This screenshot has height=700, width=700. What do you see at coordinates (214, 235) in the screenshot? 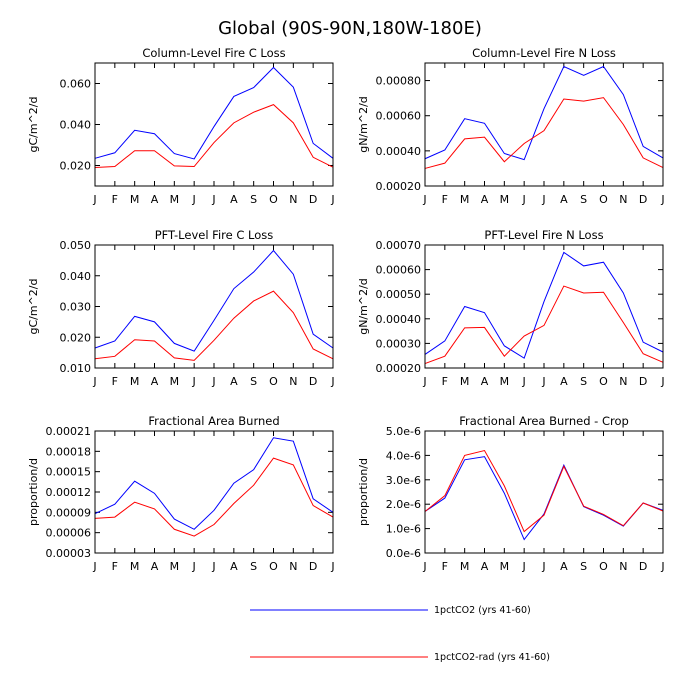
I see `panel-title: PFT-Level Fire C Loss` at bounding box center [214, 235].